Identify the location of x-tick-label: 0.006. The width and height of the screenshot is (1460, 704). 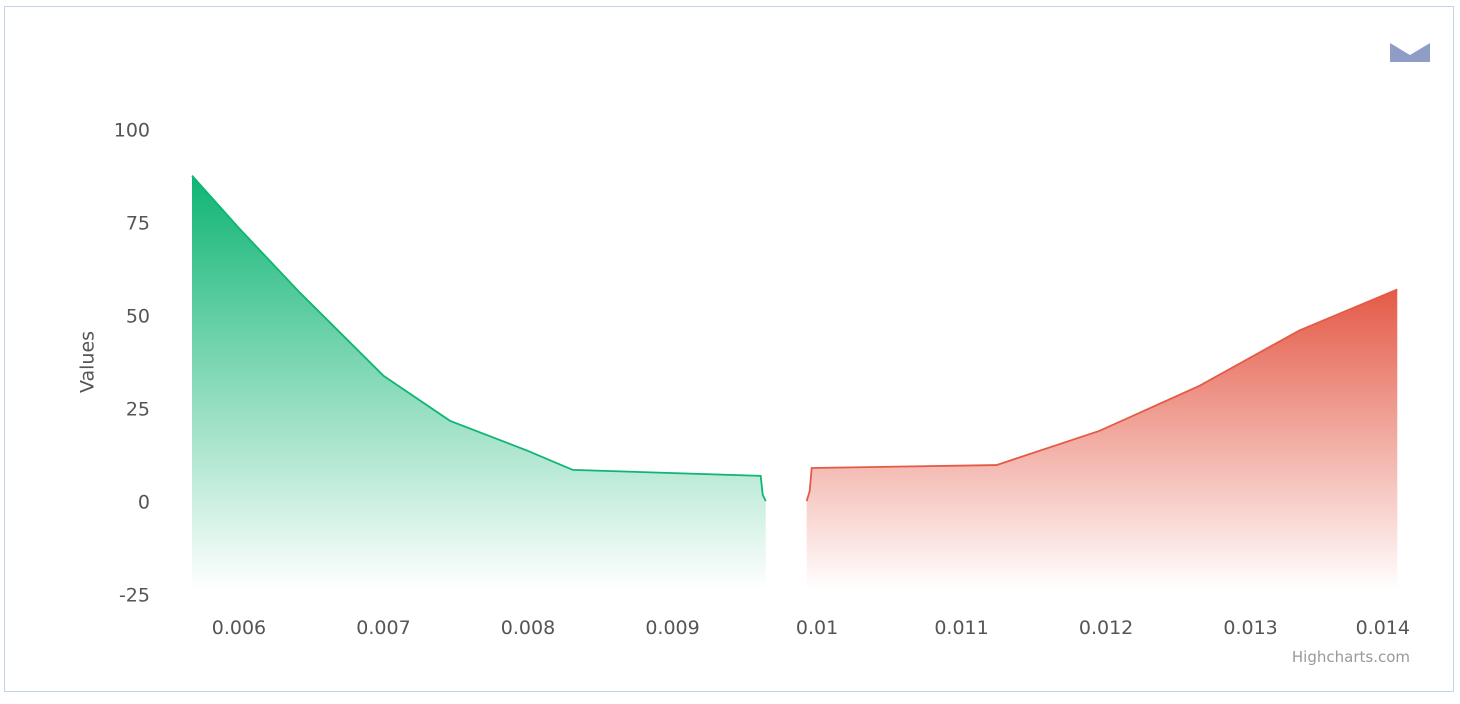
(239, 628).